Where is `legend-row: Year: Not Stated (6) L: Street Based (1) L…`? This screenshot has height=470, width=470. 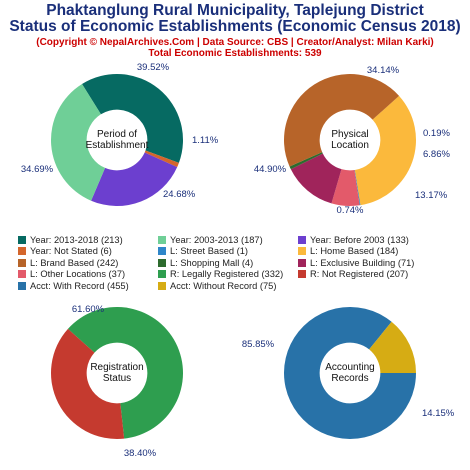
legend-row: Year: Not Stated (6) L: Street Based (1) L… is located at coordinates (243, 252).